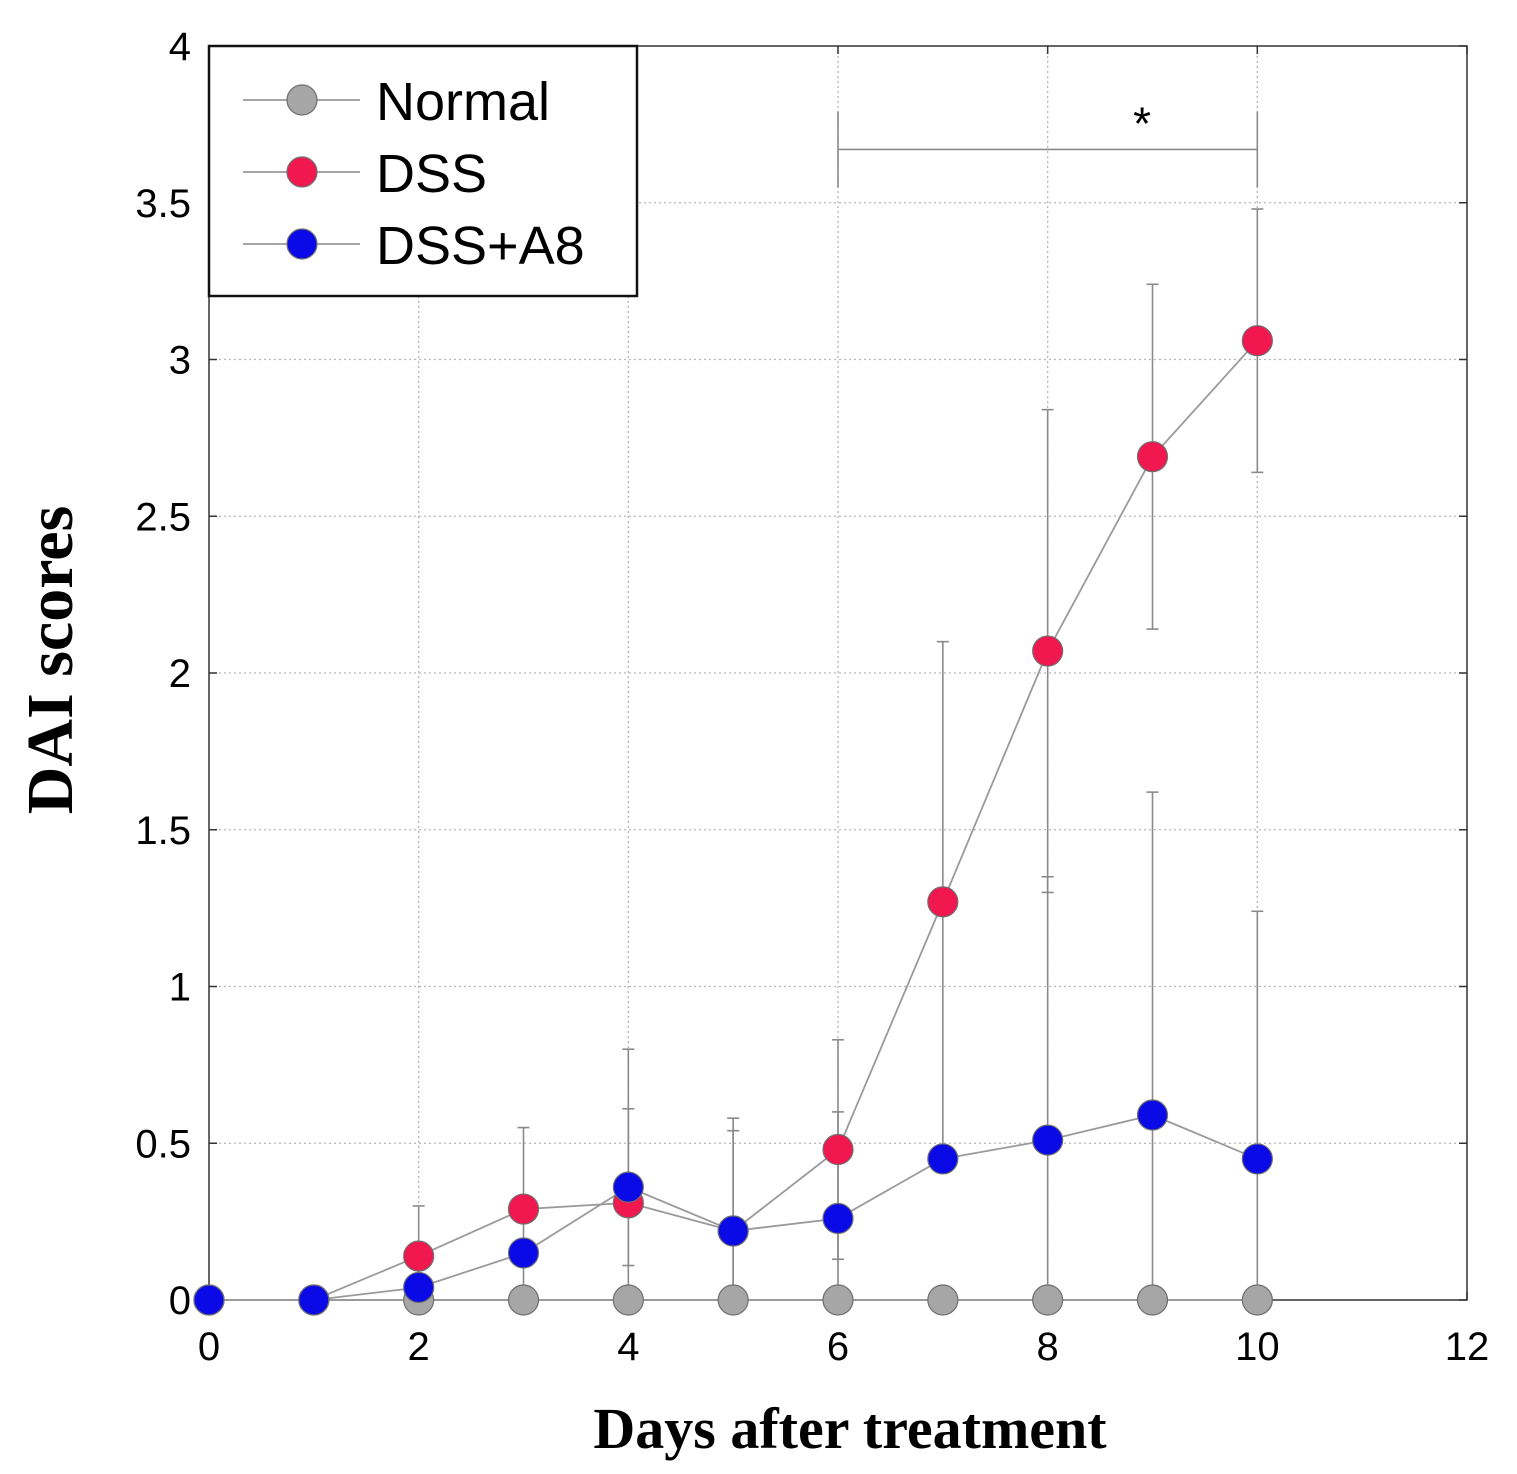 This screenshot has width=1517, height=1474. Describe the element at coordinates (209, 1347) in the screenshot. I see `x-tick-label: 0` at that location.